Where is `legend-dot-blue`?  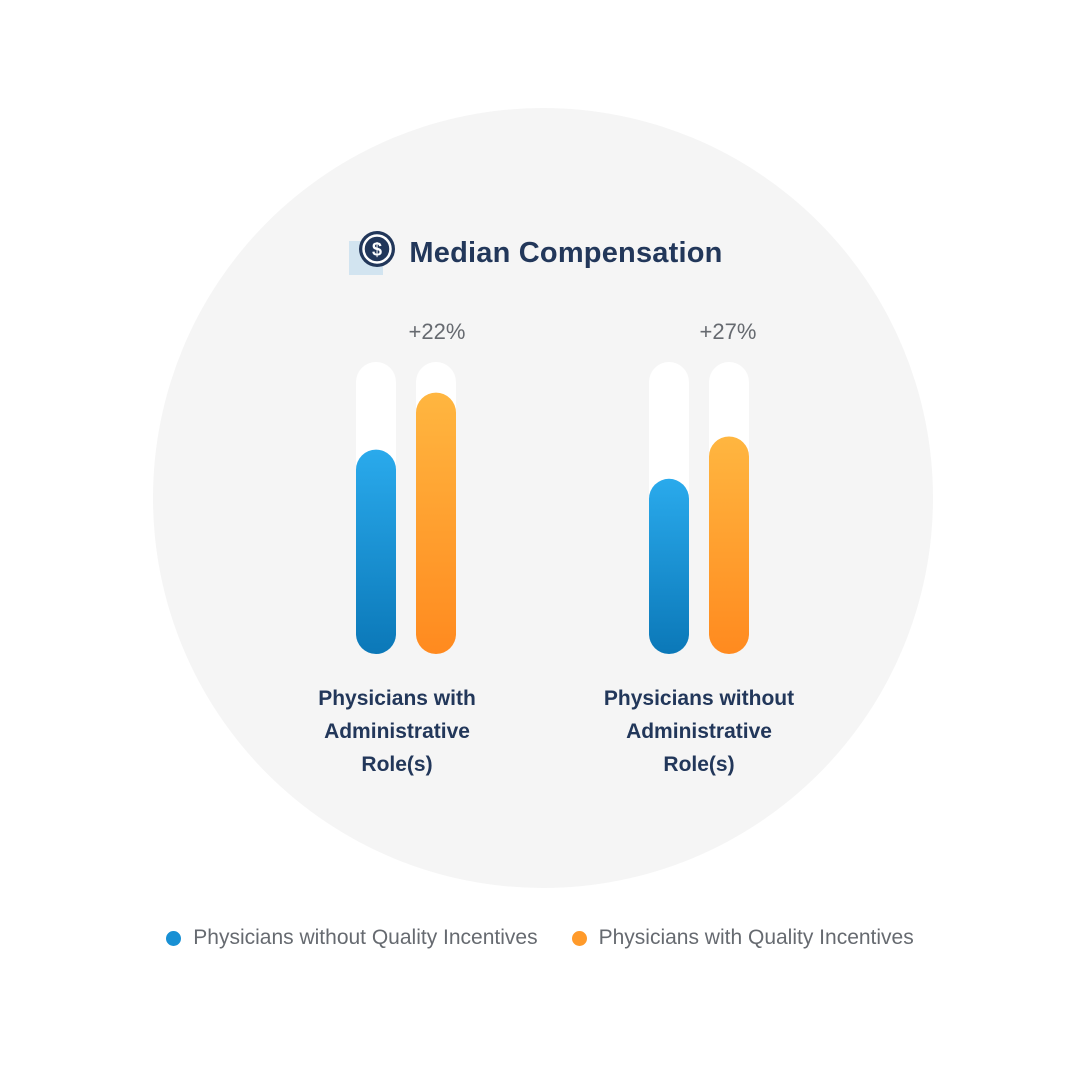
legend-dot-blue is located at coordinates (174, 938).